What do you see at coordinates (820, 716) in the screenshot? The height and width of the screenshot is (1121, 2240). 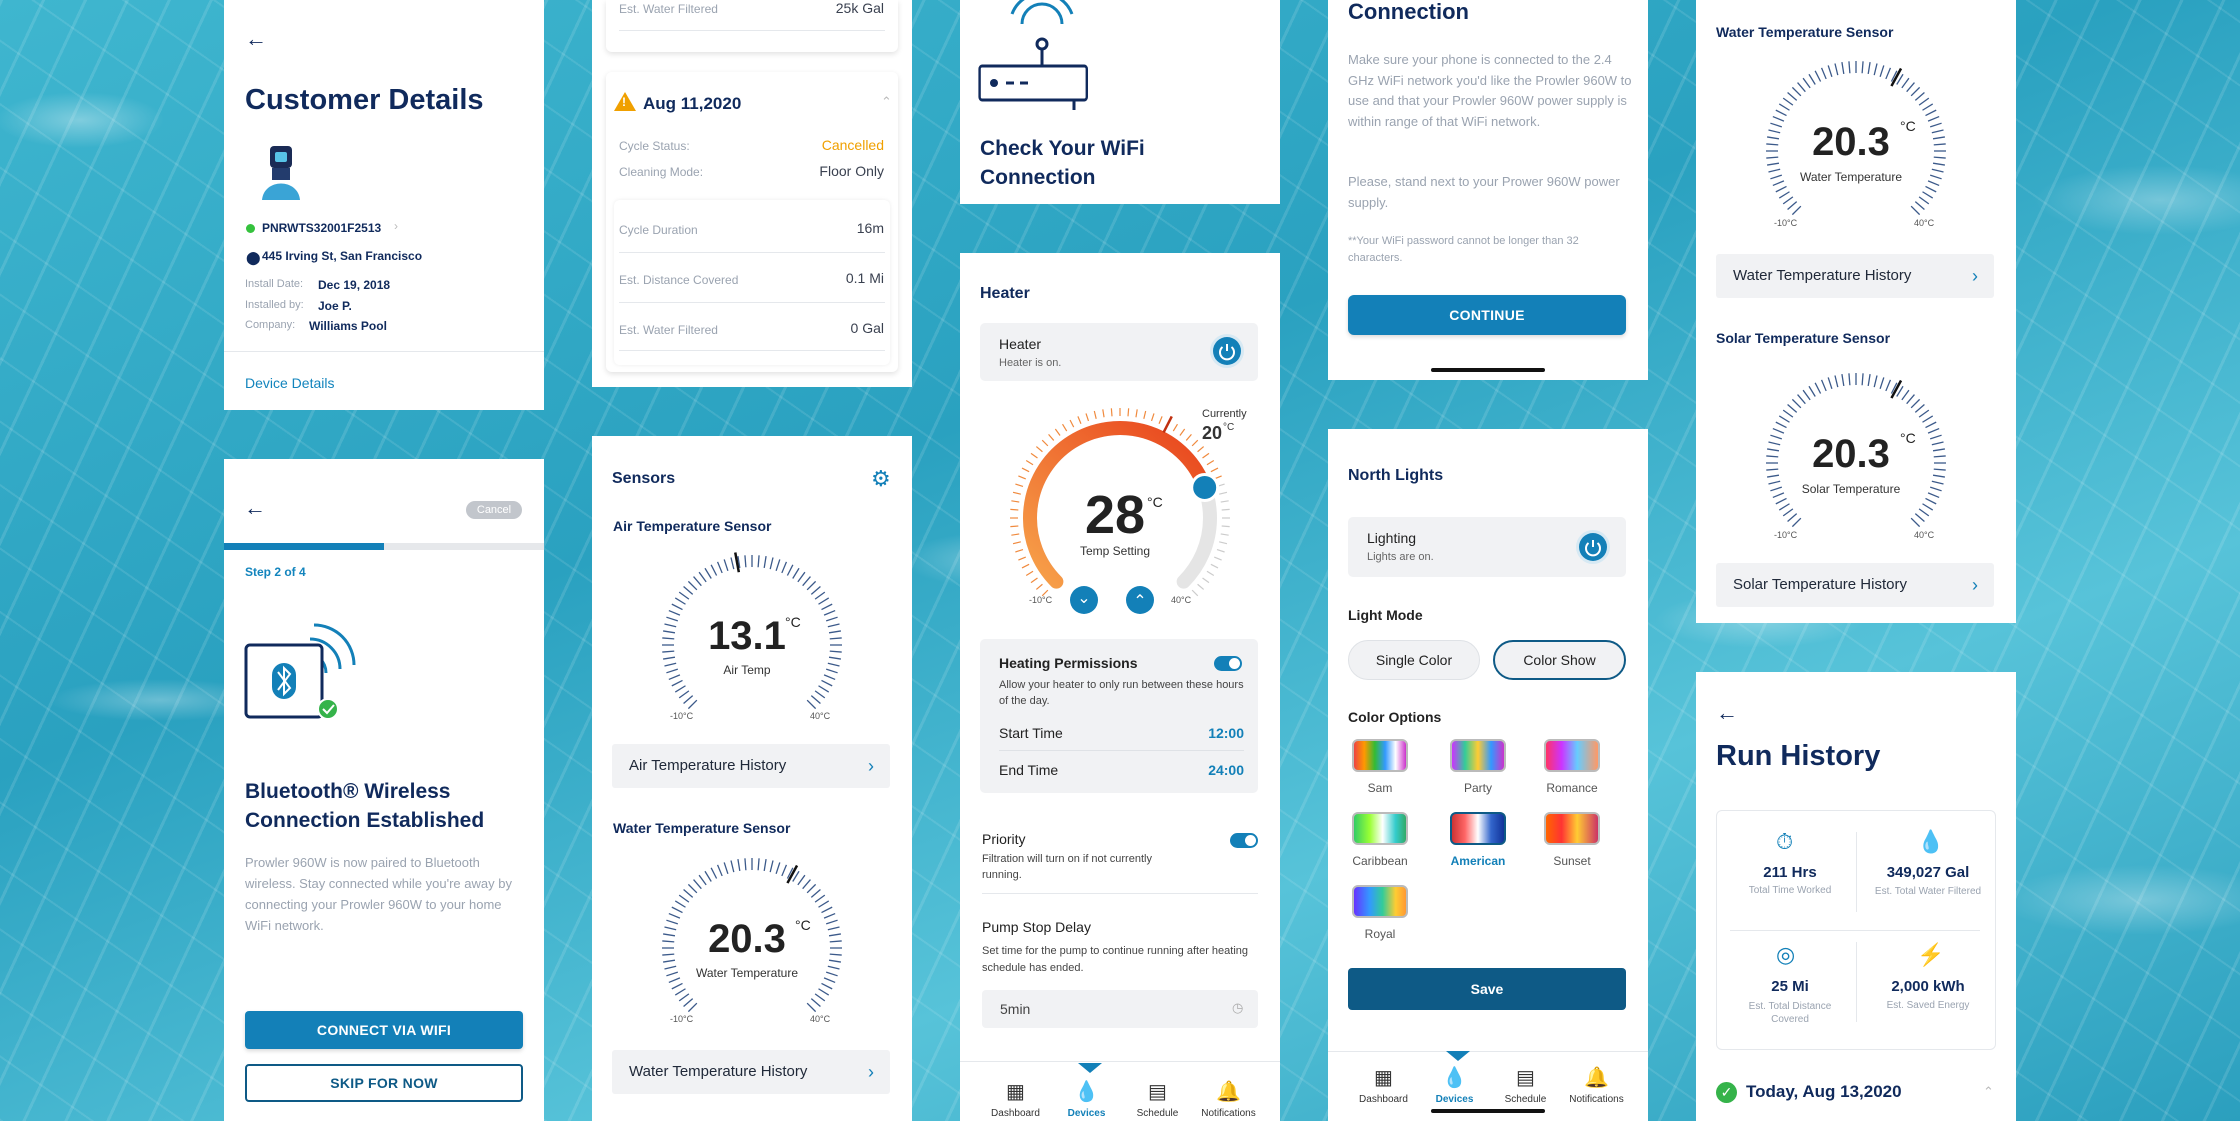 I see `air-max-label: 40°C` at bounding box center [820, 716].